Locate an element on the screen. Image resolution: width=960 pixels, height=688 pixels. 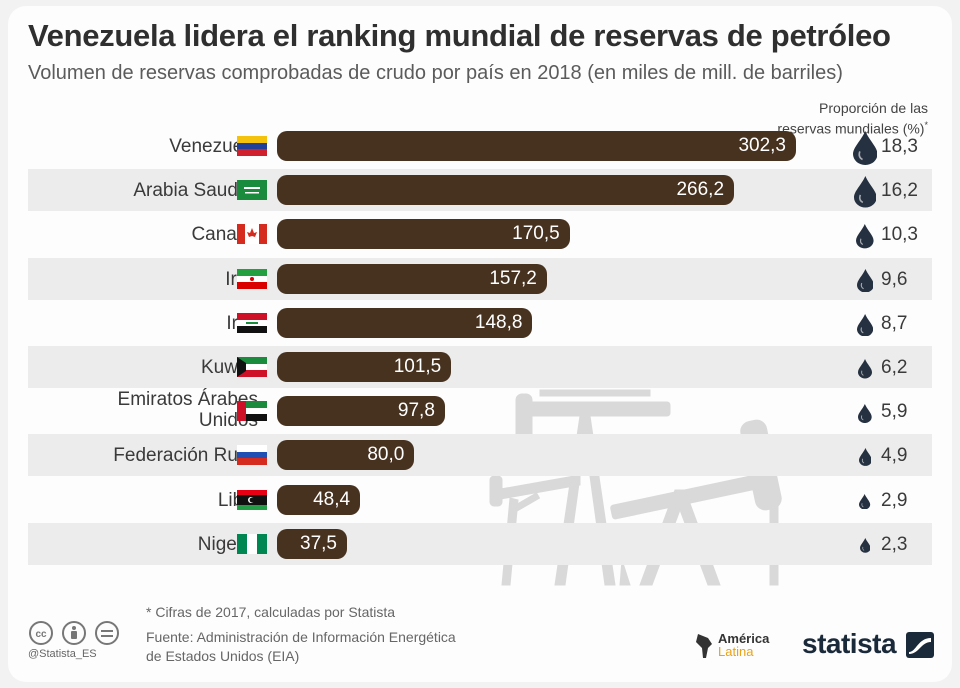
share-value-label: 8,7 is located at coordinates (894, 323).